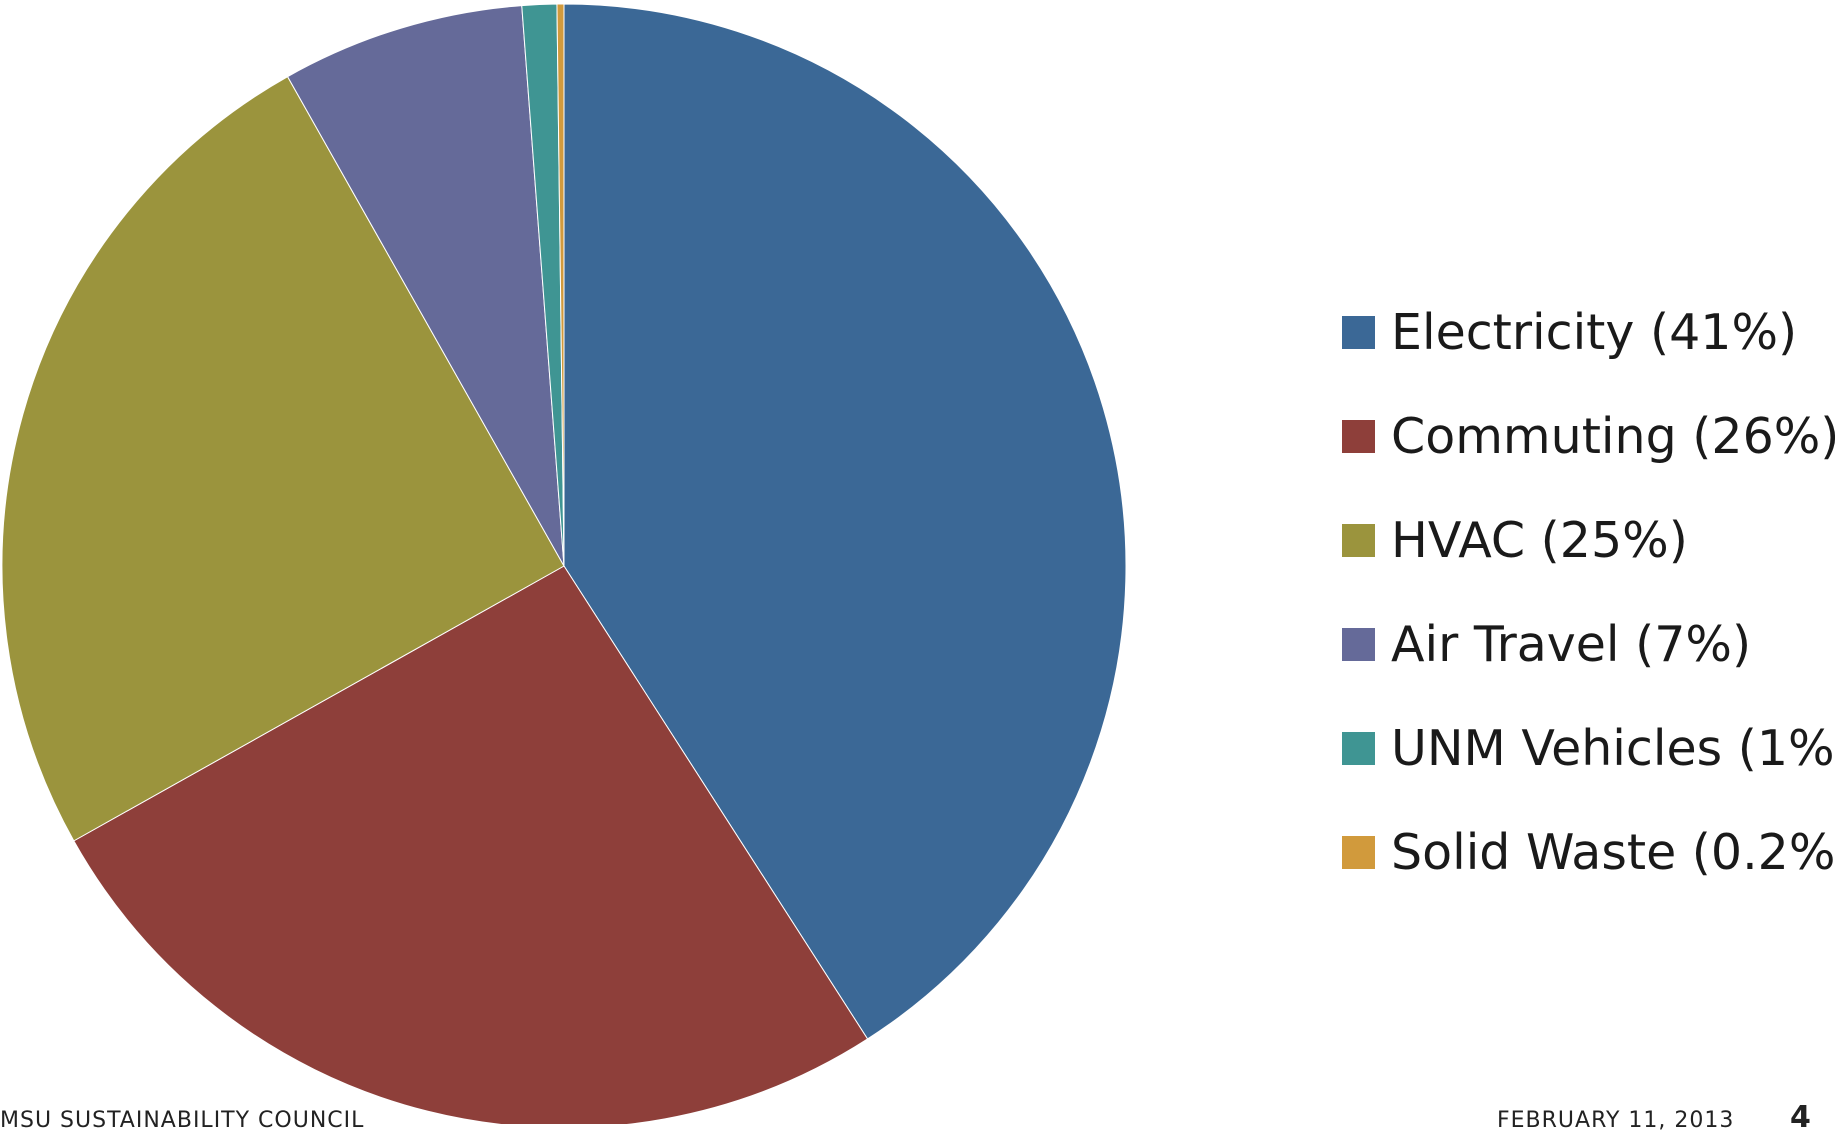  I want to click on legend-swatch-electricity, so click(1358, 332).